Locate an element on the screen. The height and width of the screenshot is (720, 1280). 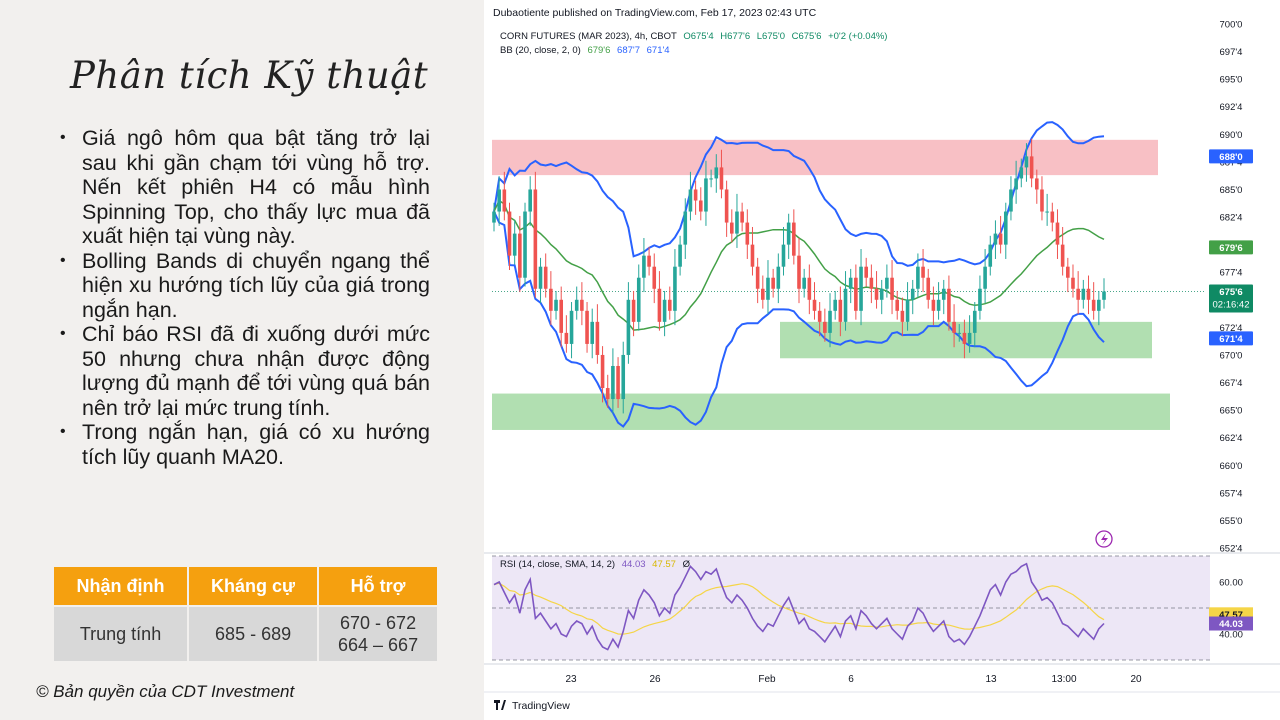
support-zone is located at coordinates (831, 411).